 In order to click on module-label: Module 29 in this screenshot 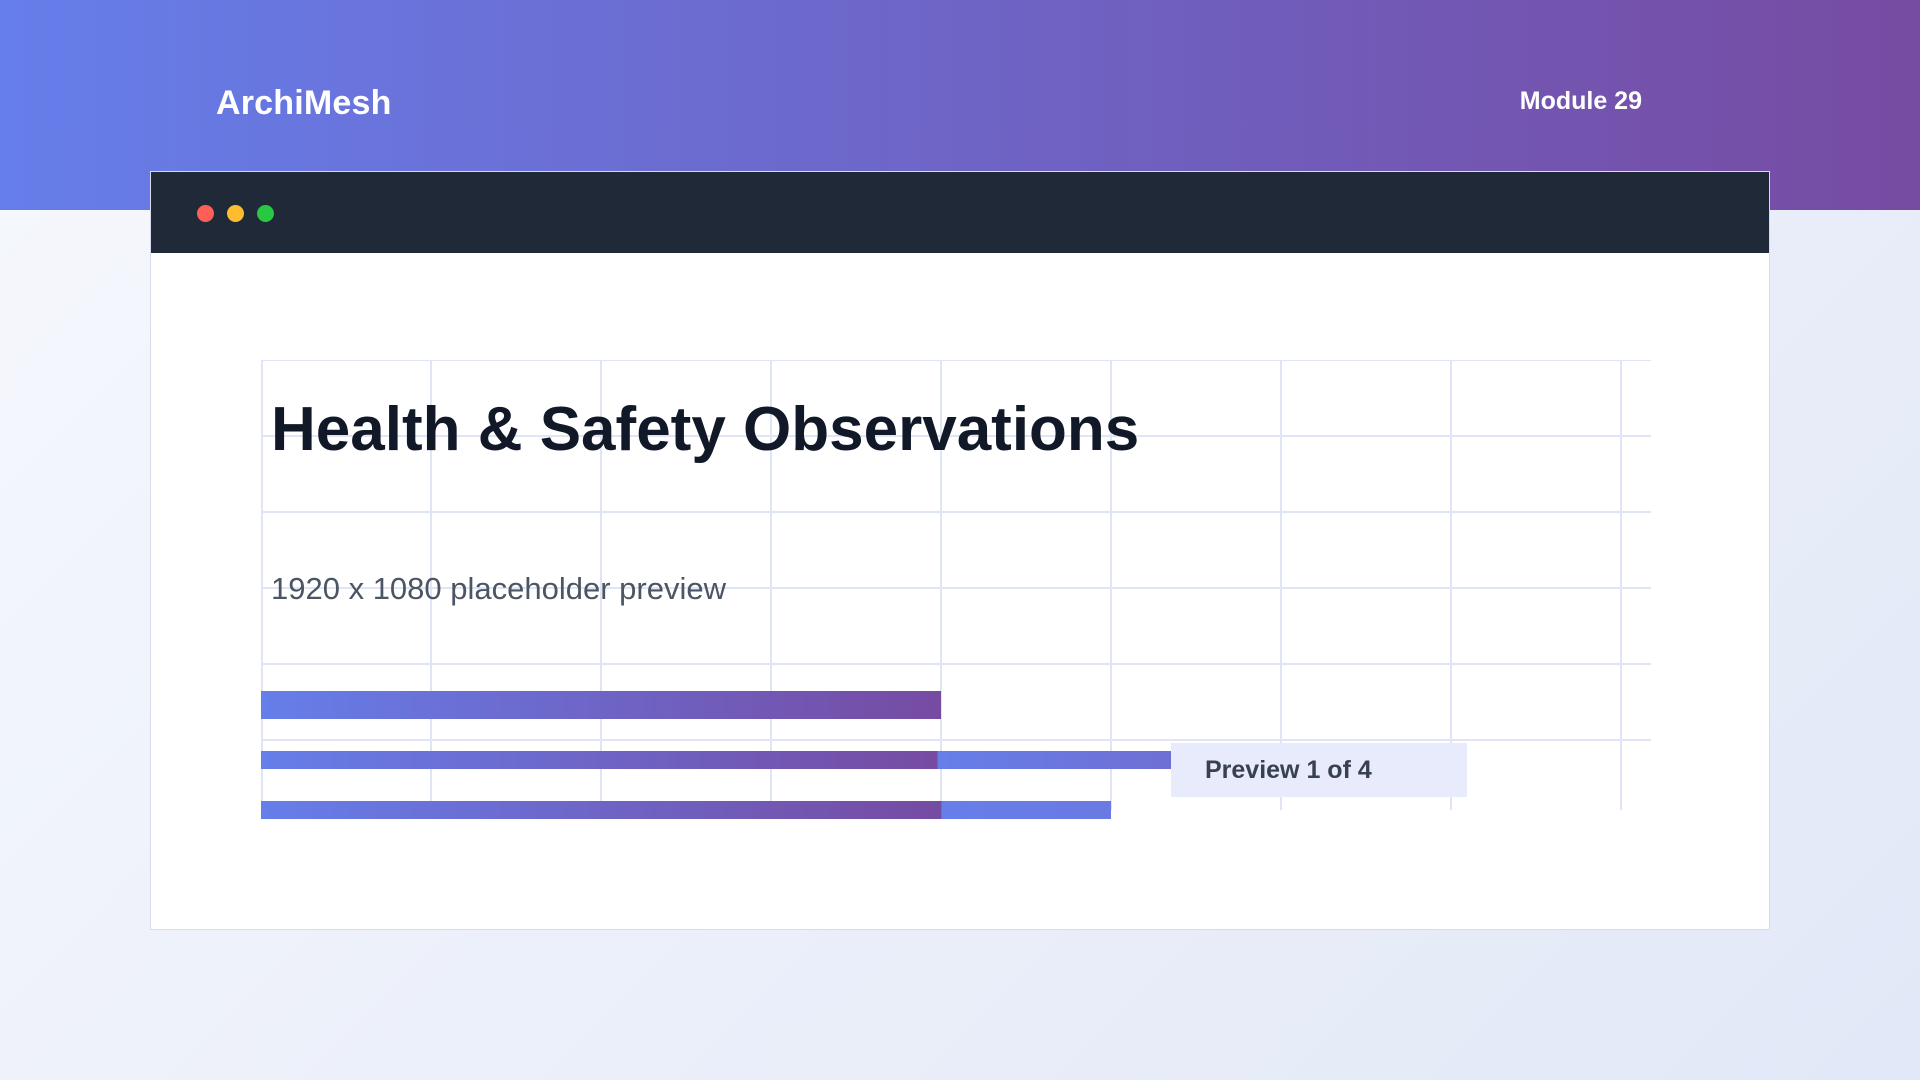, I will do `click(1580, 101)`.